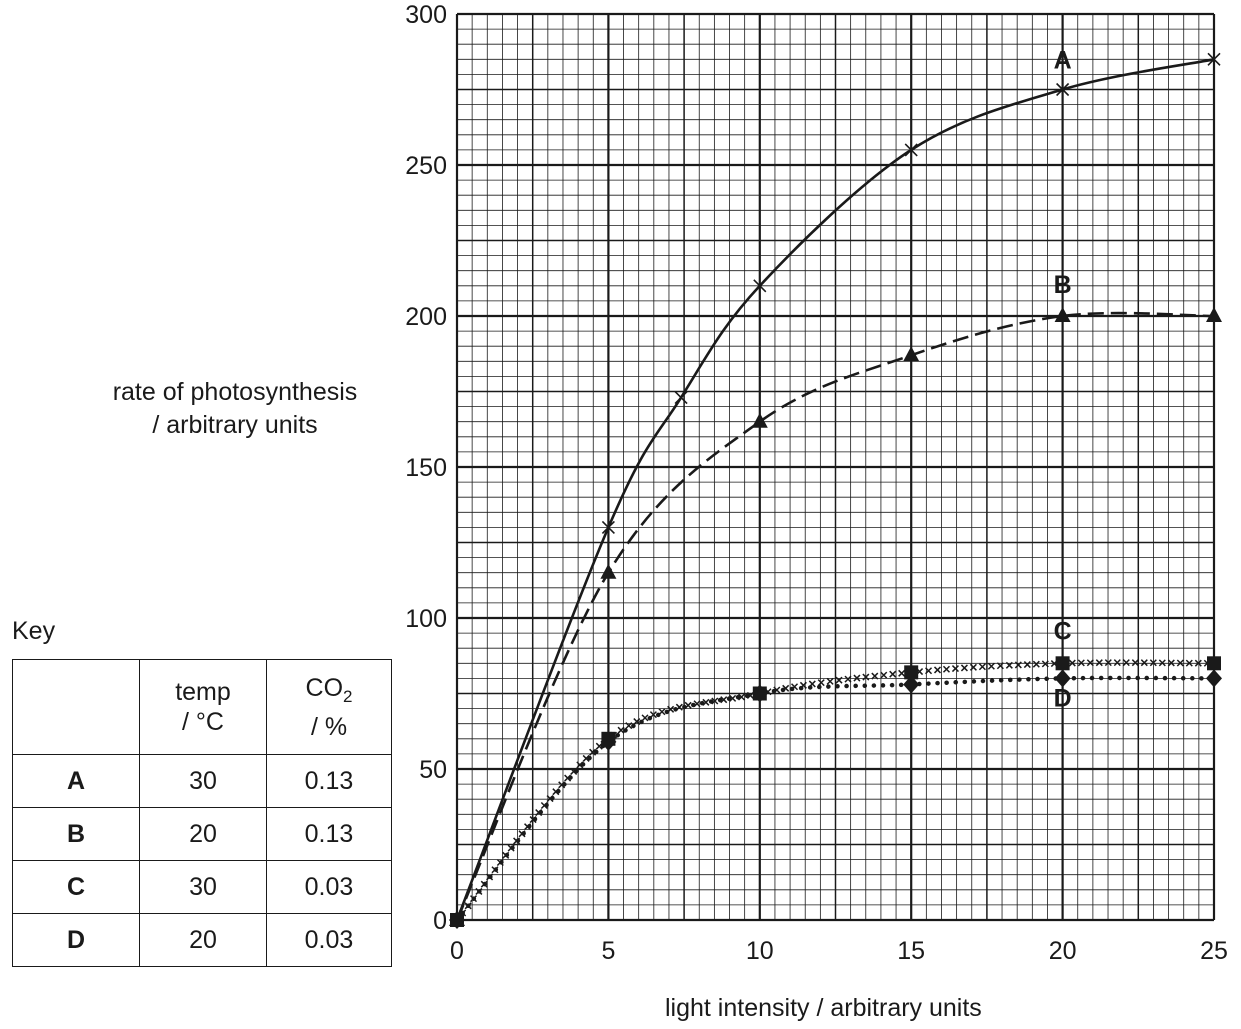 The width and height of the screenshot is (1241, 1029). I want to click on series-label-d: D, so click(1063, 698).